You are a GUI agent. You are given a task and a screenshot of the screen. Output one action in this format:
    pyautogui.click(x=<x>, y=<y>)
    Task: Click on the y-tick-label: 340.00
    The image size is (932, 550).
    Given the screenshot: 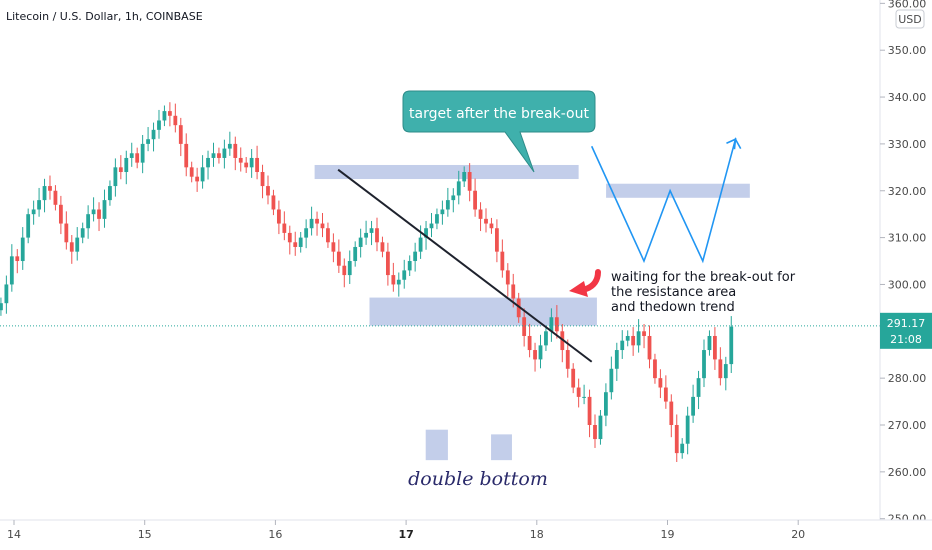 What is the action you would take?
    pyautogui.click(x=907, y=97)
    